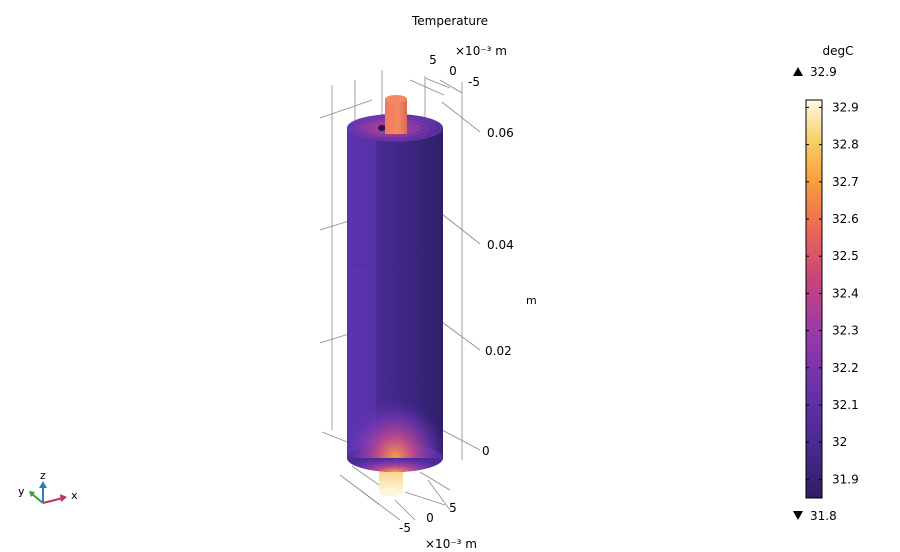  I want to click on y-arrow-icon, so click(32, 494).